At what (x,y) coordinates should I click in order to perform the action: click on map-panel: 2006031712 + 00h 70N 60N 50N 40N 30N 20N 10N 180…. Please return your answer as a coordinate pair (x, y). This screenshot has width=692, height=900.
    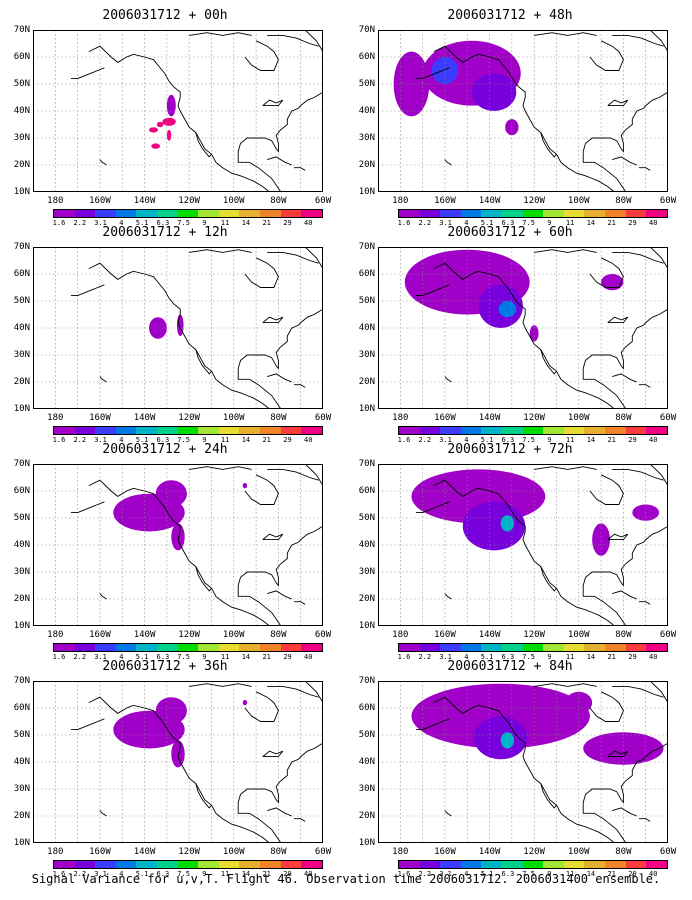
    Looking at the image, I should click on (165, 117).